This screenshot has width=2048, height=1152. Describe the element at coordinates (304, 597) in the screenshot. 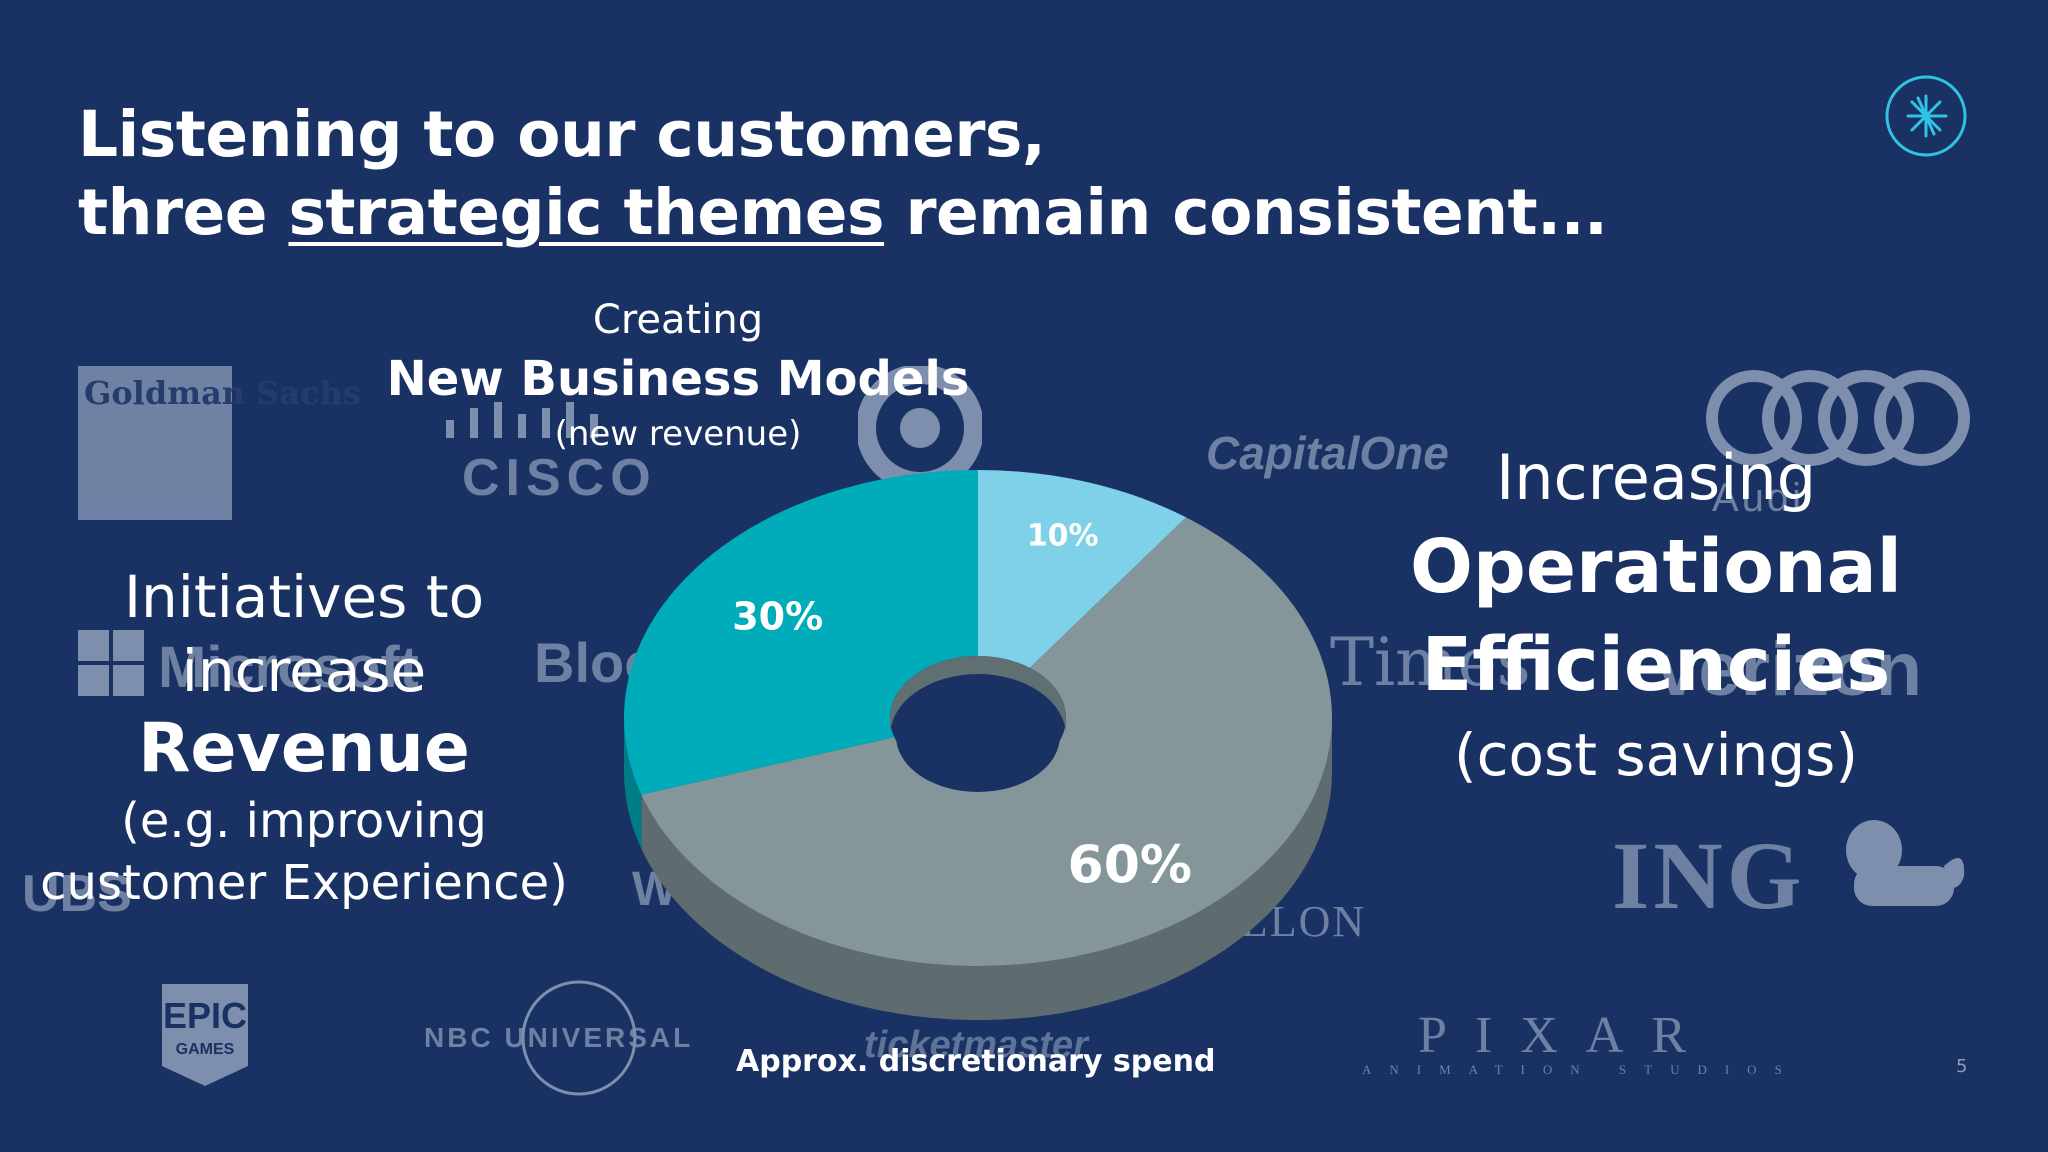

I see `theme-left-line-1: Initiatives to` at that location.